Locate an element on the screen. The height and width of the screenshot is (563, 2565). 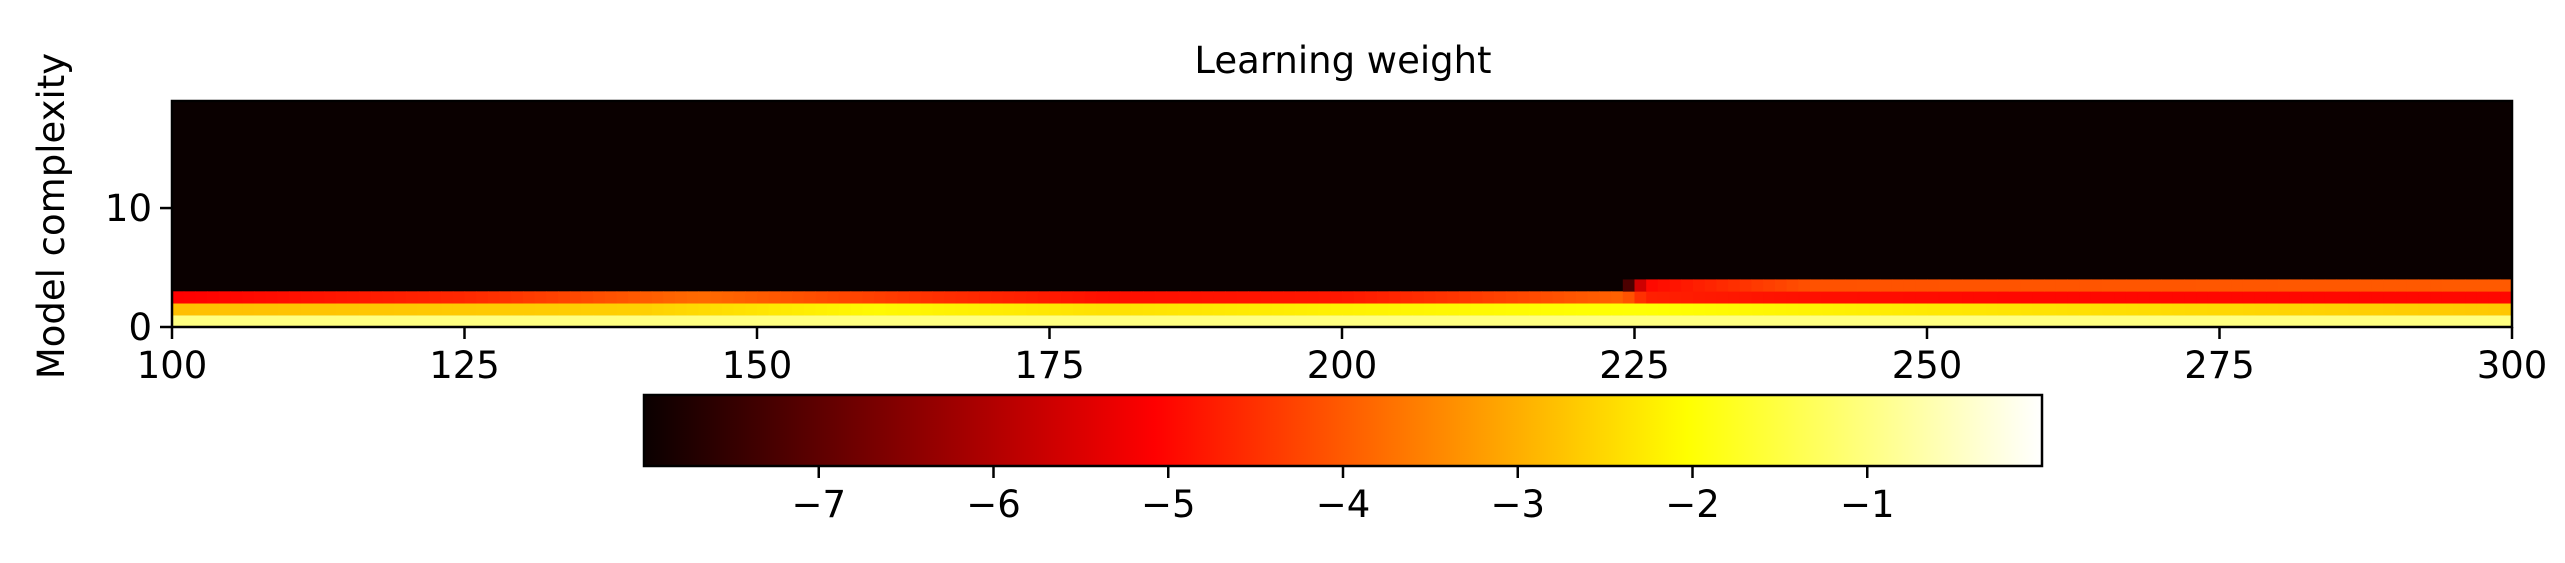
heatmap-cells is located at coordinates (1342, 303).